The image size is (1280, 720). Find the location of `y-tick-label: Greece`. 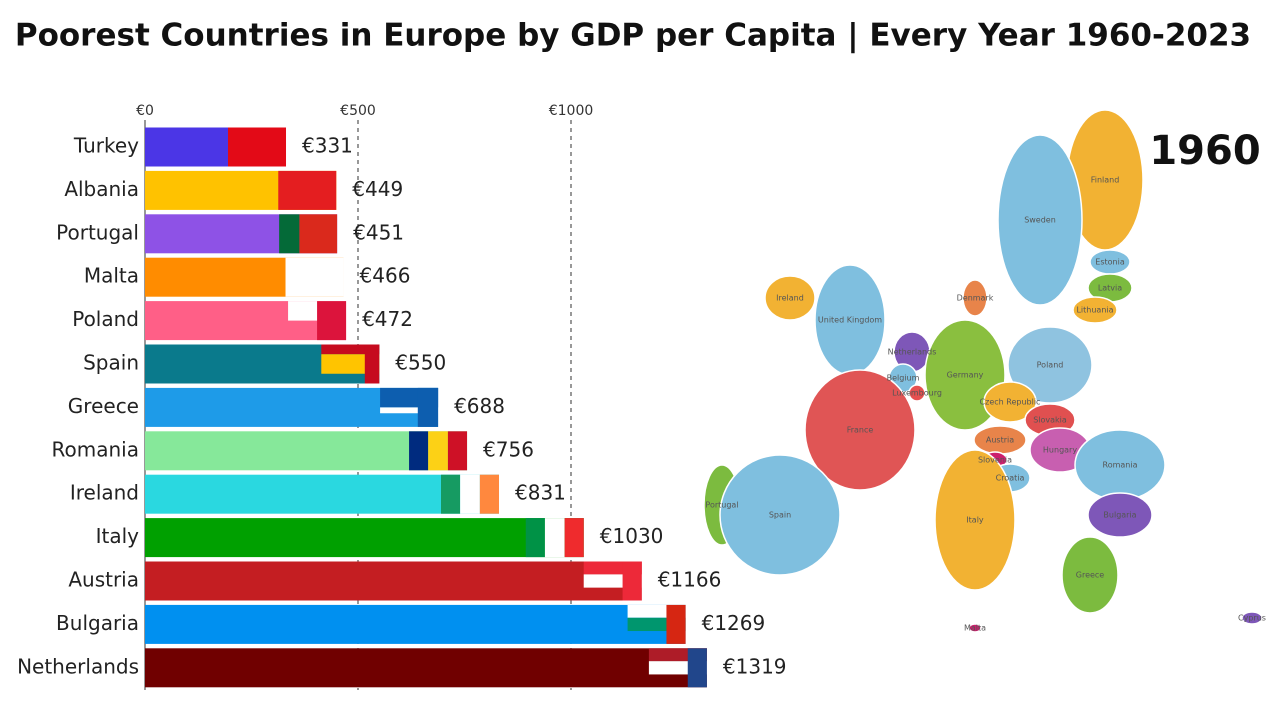

y-tick-label: Greece is located at coordinates (103, 406).